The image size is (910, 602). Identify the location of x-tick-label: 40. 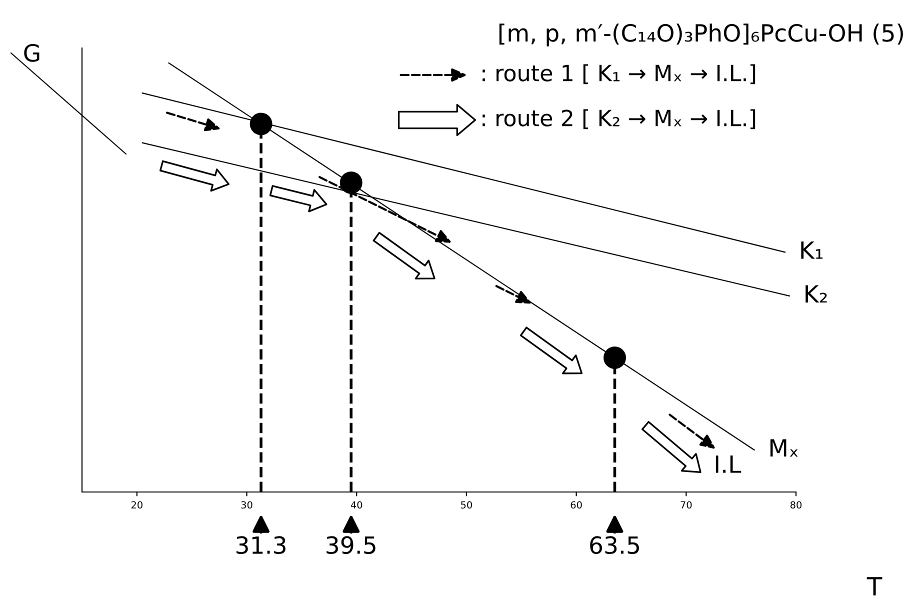
(356, 505).